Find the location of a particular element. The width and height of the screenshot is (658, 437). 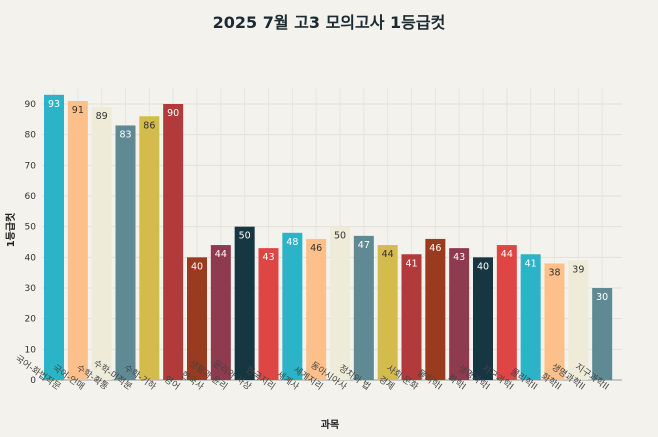

y-axis-label: 1등급컷 is located at coordinates (10, 230).